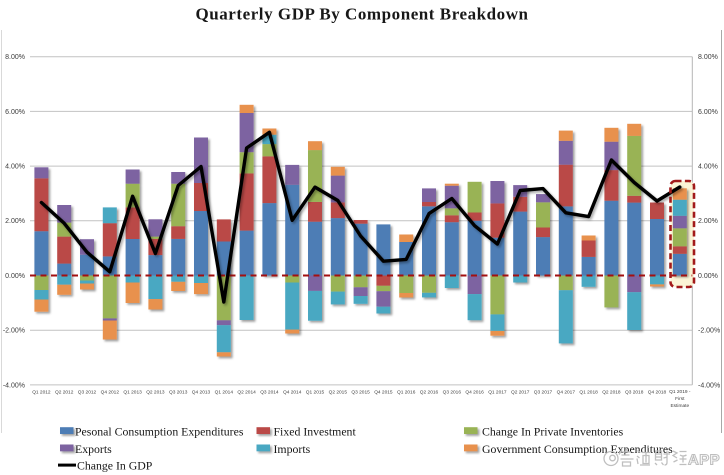 This screenshot has height=475, width=724. Describe the element at coordinates (452, 393) in the screenshot. I see `svg-text: Q3 2016` at that location.